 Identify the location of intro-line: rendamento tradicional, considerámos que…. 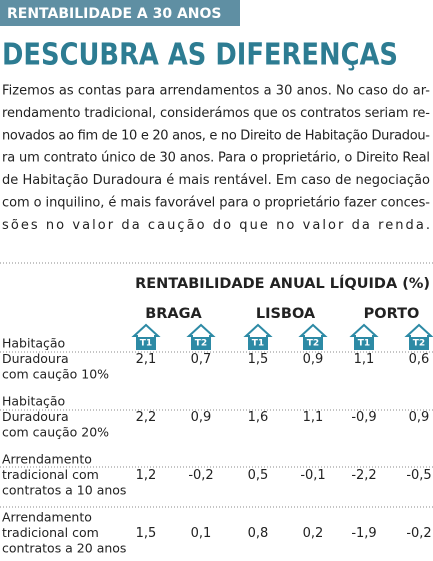
(216, 113).